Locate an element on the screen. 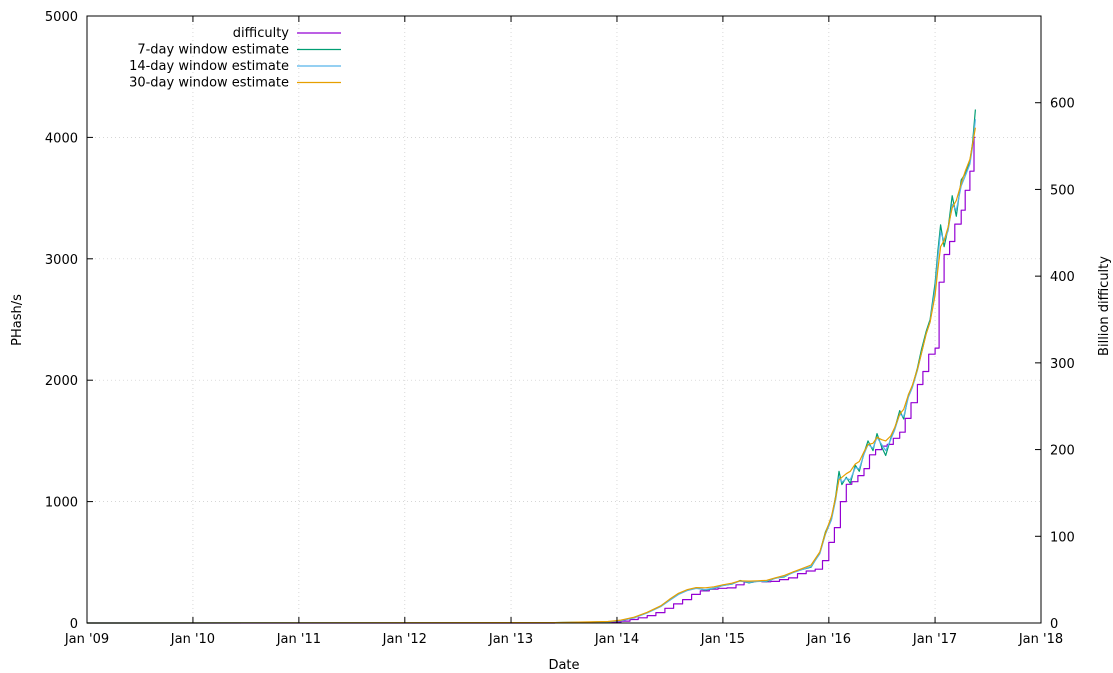  x-tick-label: Jan '14 is located at coordinates (616, 639).